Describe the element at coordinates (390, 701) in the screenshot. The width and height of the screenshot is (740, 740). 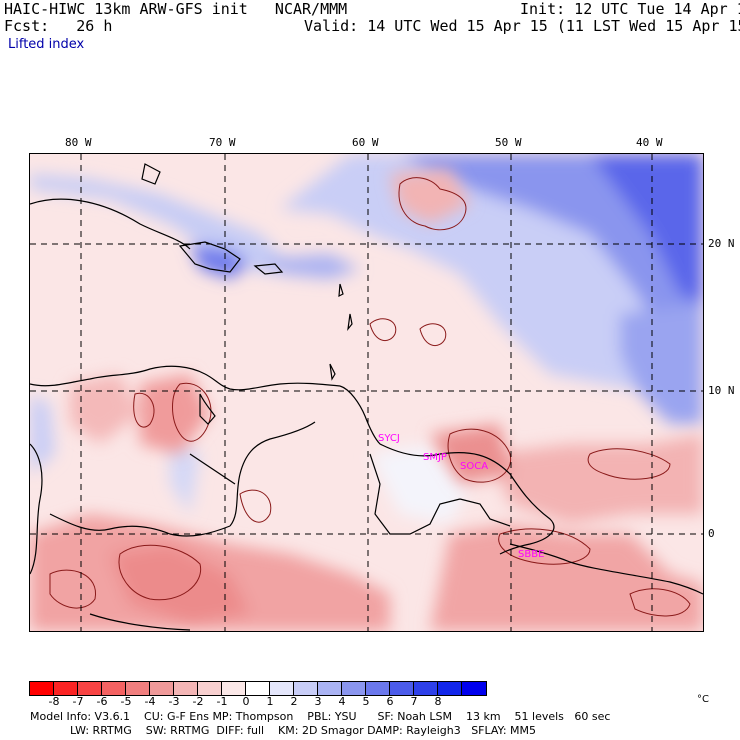
I see `colorbar-tick-label: 6` at that location.